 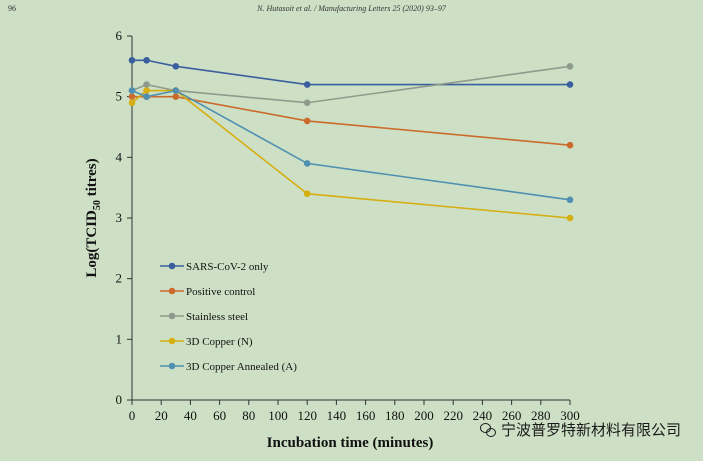 I want to click on series, so click(x=351, y=72).